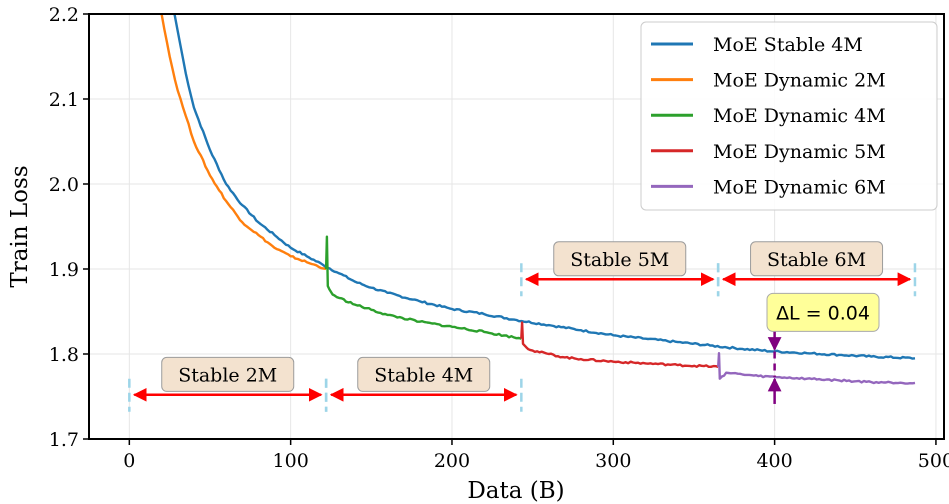 The height and width of the screenshot is (504, 949). Describe the element at coordinates (64, 440) in the screenshot. I see `y-tick-label: 1.7` at that location.